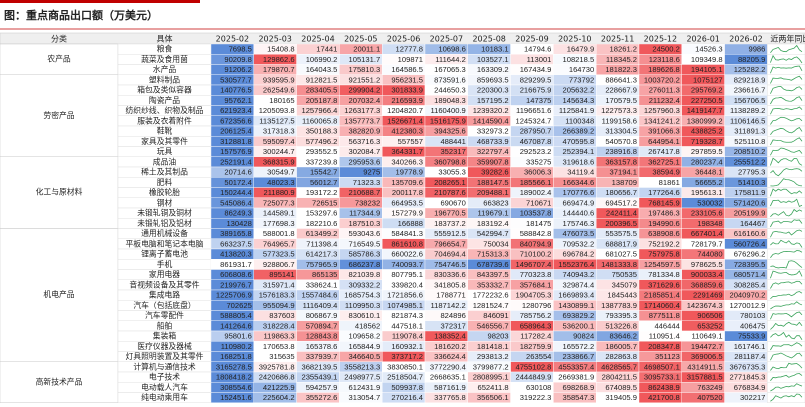 Image resolution: width=805 pixels, height=407 pixels. Describe the element at coordinates (236, 346) in the screenshot. I see `cell-value: 110980.2` at that location.